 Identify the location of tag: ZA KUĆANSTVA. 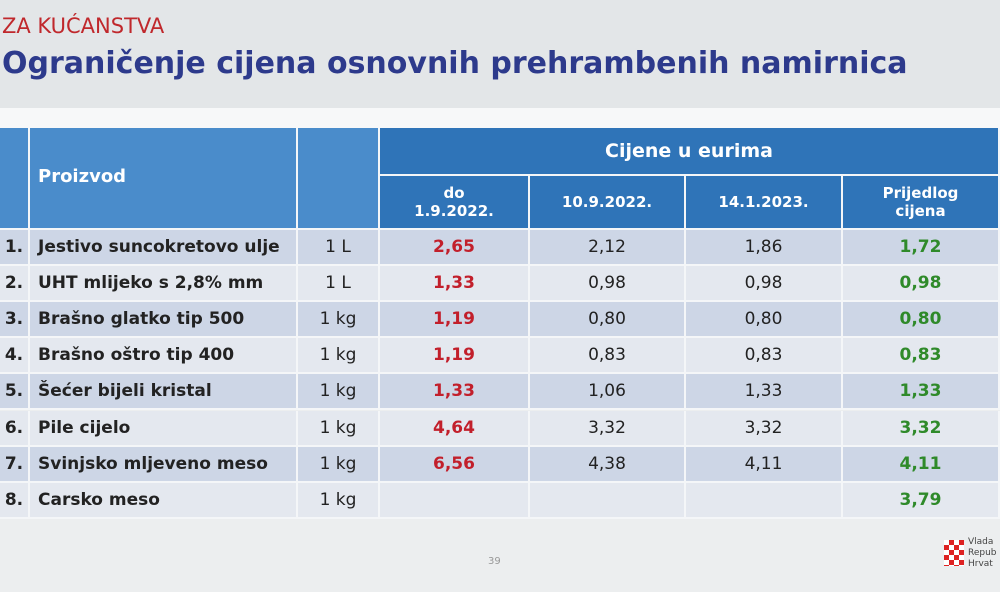
(83, 26).